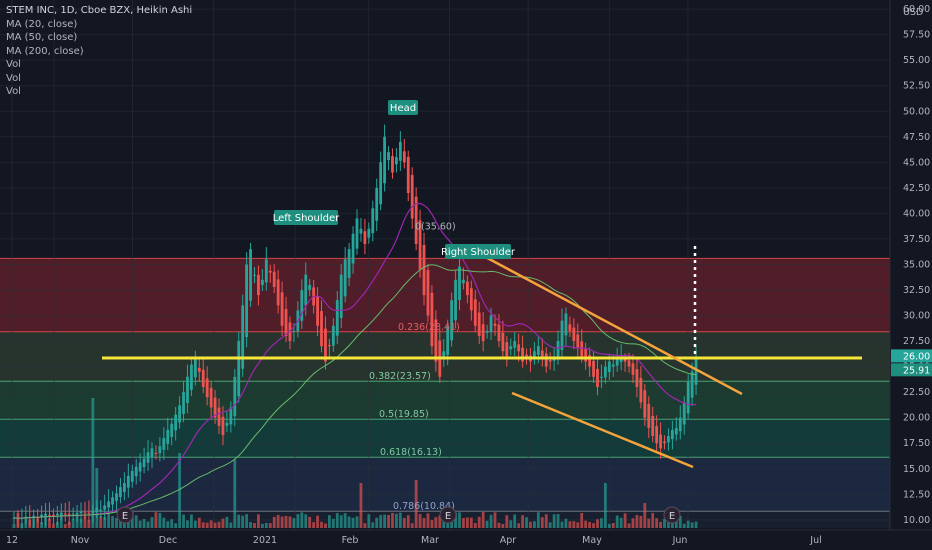  Describe the element at coordinates (913, 12) in the screenshot. I see `price-unit: USD` at that location.